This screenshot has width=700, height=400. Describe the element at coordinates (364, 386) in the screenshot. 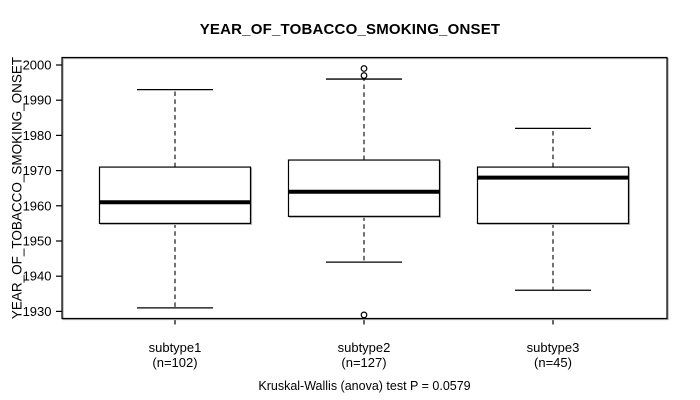

I see `stat-test-caption: Kruskal-Wallis (anova) test P = 0.0579` at that location.